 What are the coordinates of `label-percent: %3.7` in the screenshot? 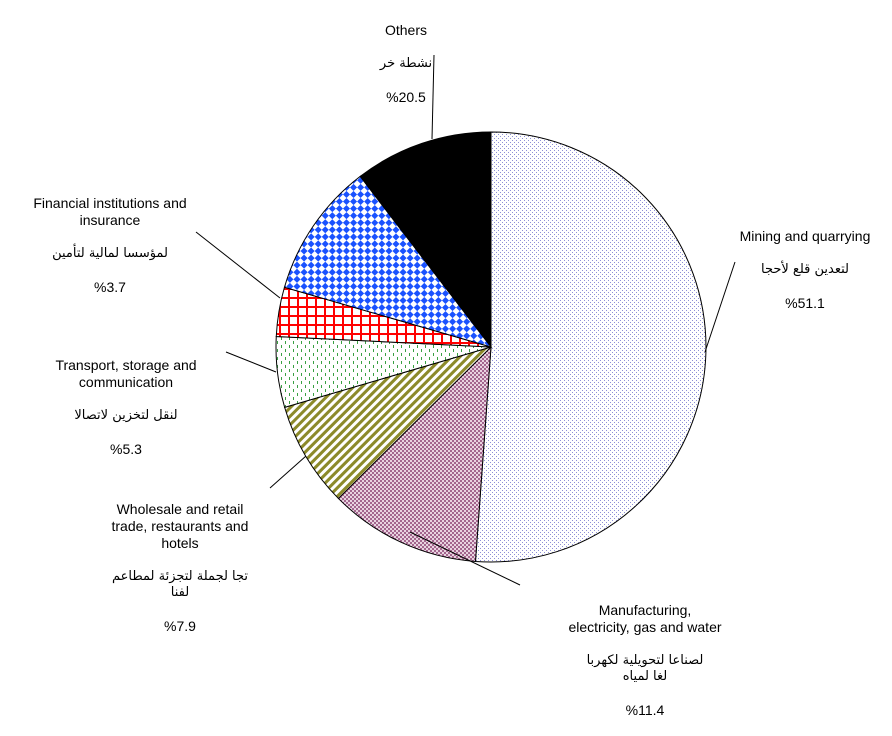 It's located at (110, 287).